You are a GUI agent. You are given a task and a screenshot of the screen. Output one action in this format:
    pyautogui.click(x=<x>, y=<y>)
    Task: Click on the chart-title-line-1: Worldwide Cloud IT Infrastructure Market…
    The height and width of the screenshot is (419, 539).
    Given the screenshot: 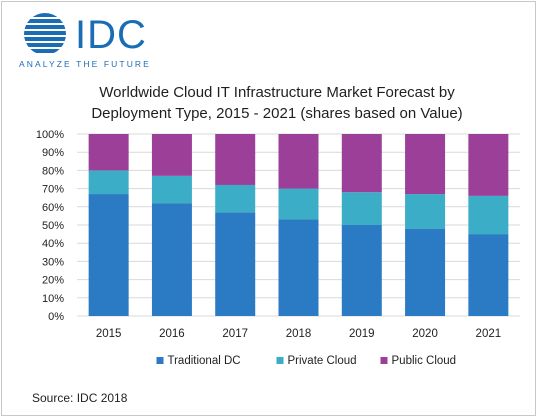 What is the action you would take?
    pyautogui.click(x=277, y=92)
    